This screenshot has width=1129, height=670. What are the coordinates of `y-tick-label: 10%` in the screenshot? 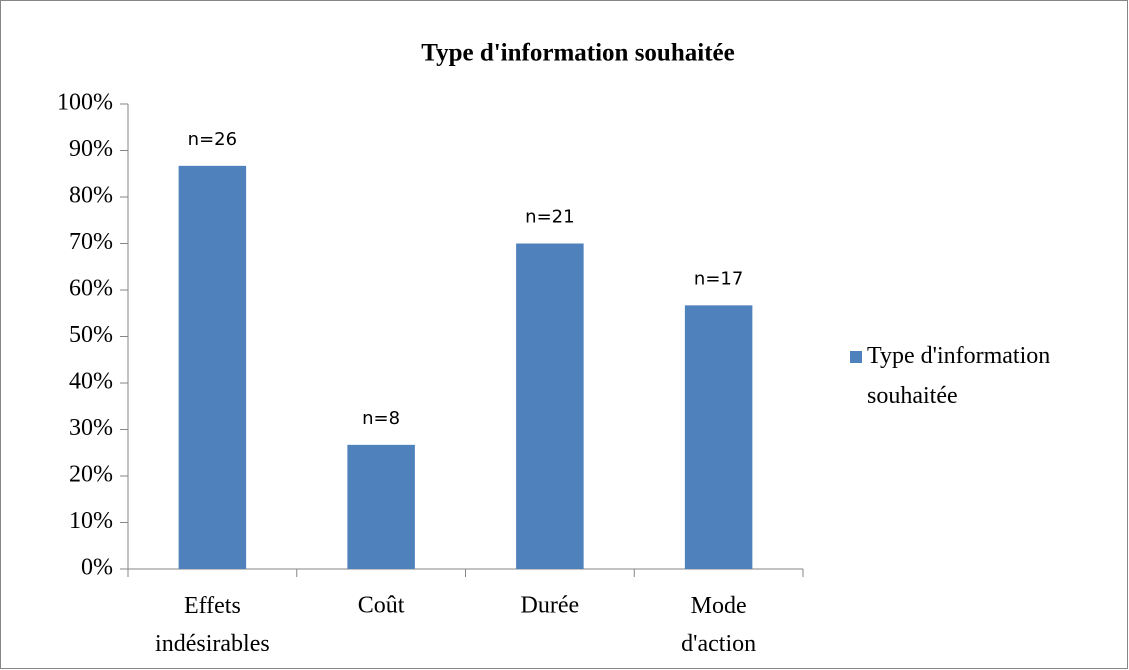 It's located at (91, 521).